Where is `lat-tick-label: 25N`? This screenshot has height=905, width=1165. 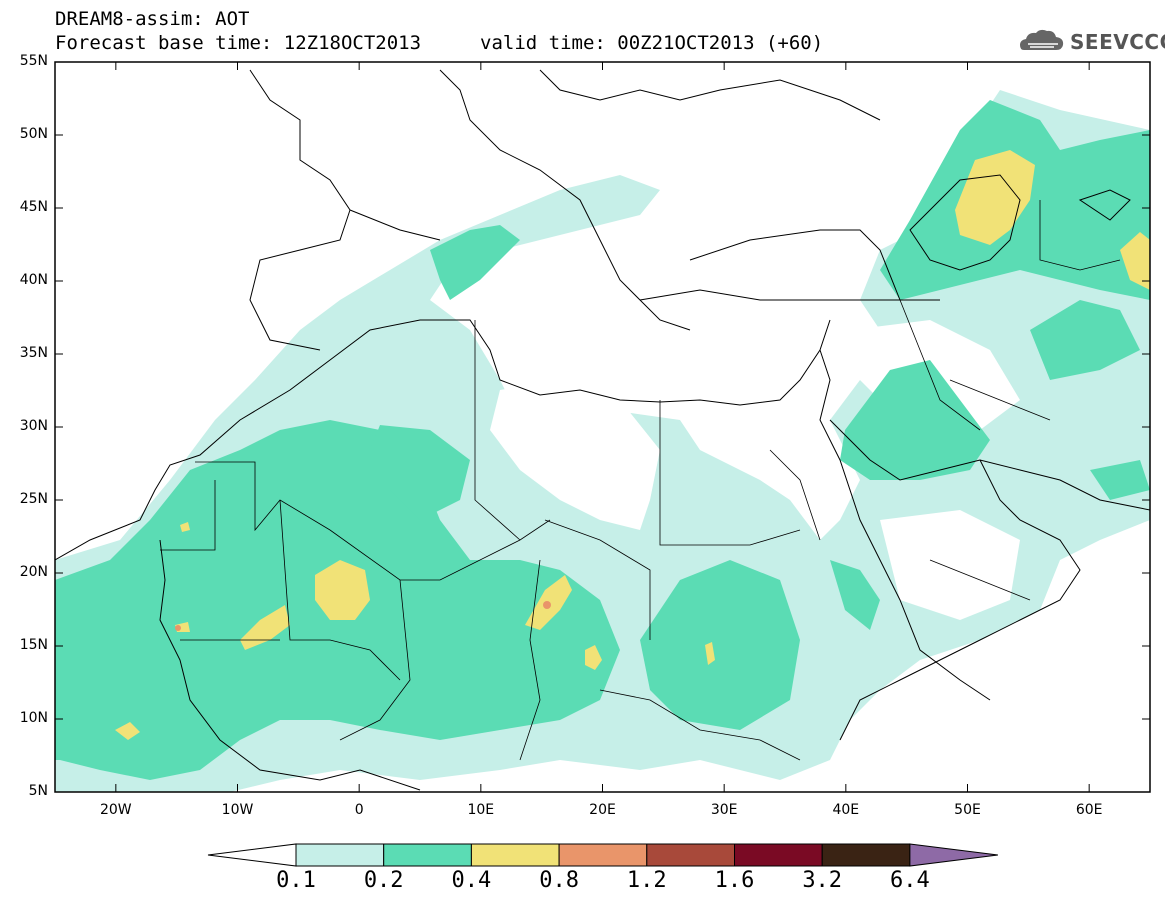 lat-tick-label: 25N is located at coordinates (33, 499).